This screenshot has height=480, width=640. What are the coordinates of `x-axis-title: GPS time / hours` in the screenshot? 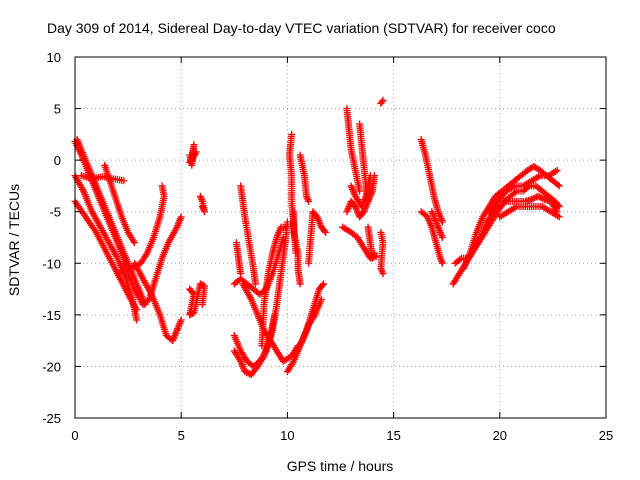 It's located at (340, 466).